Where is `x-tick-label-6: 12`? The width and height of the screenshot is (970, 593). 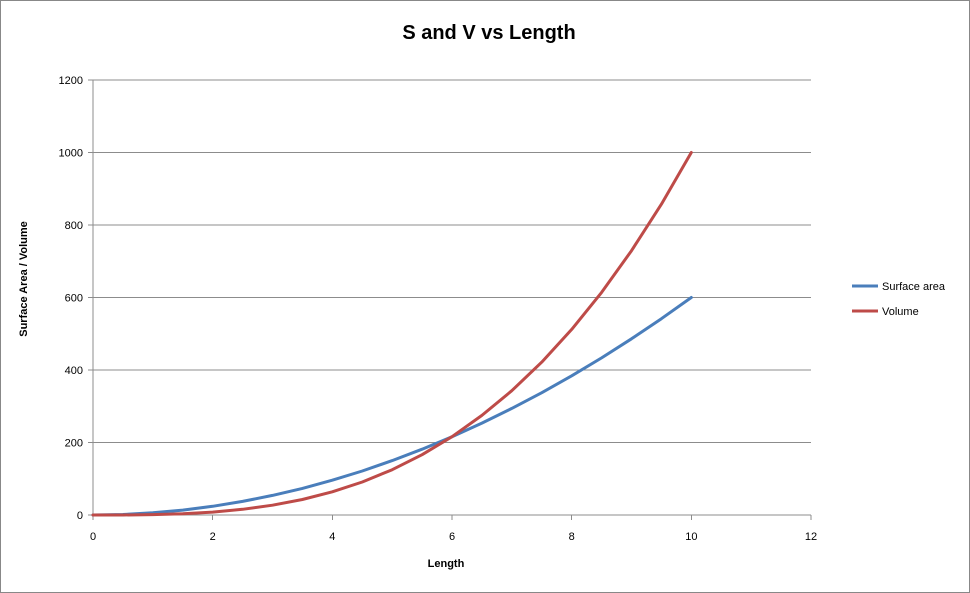 x-tick-label-6: 12 is located at coordinates (811, 537).